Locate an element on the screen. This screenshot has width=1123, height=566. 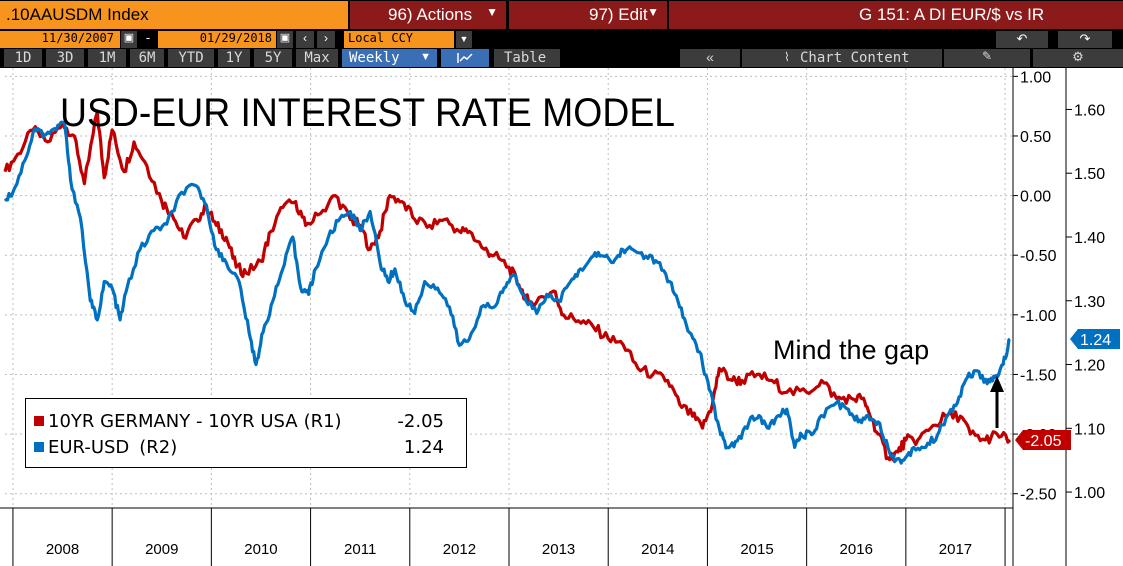
period-button-6m: 6M is located at coordinates (147, 58).